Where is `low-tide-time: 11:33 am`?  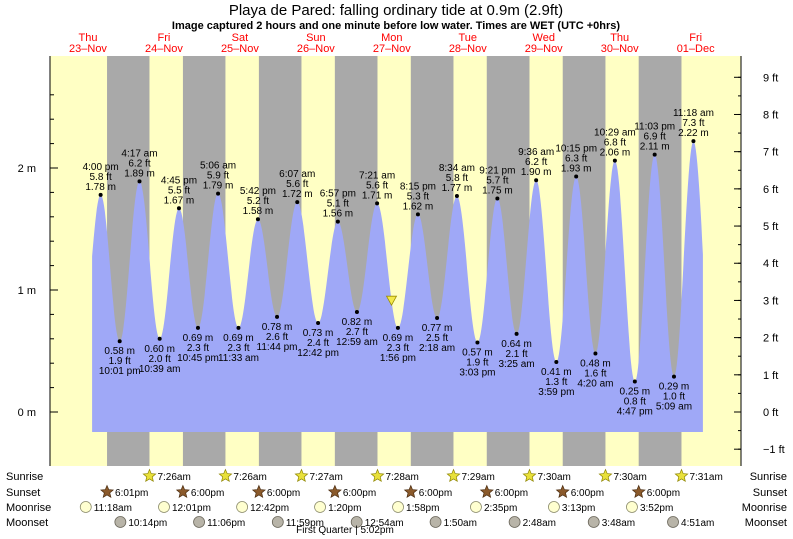
low-tide-time: 11:33 am is located at coordinates (238, 358).